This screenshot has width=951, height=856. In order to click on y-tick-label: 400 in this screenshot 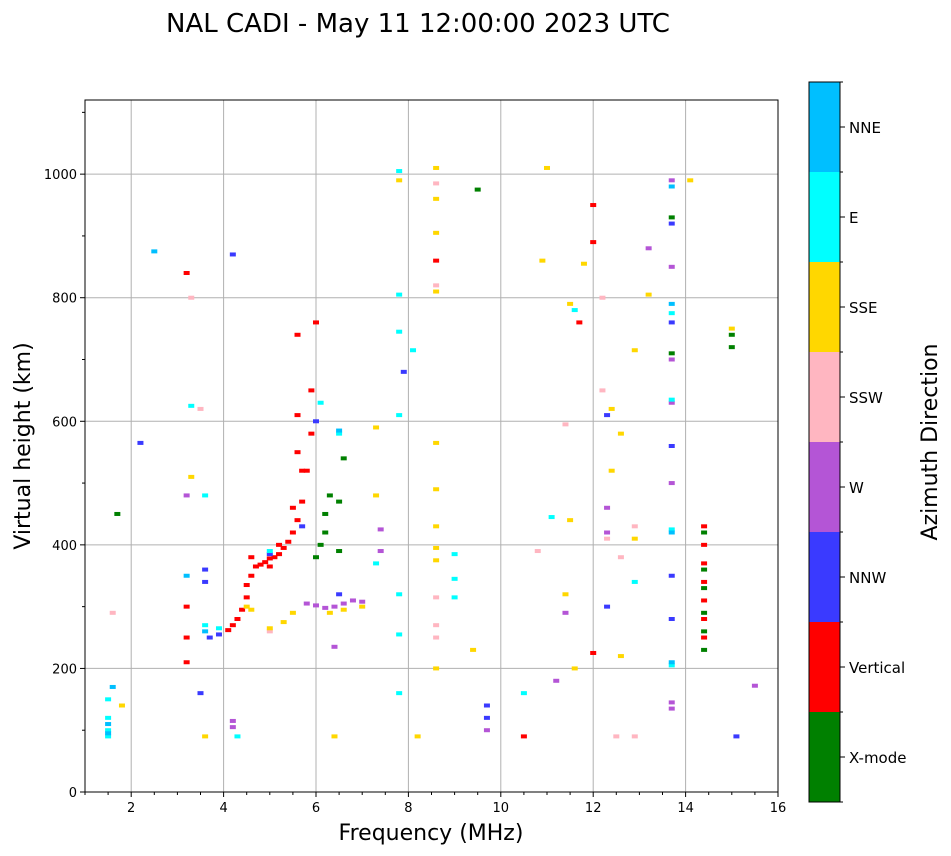, I will do `click(64, 546)`.